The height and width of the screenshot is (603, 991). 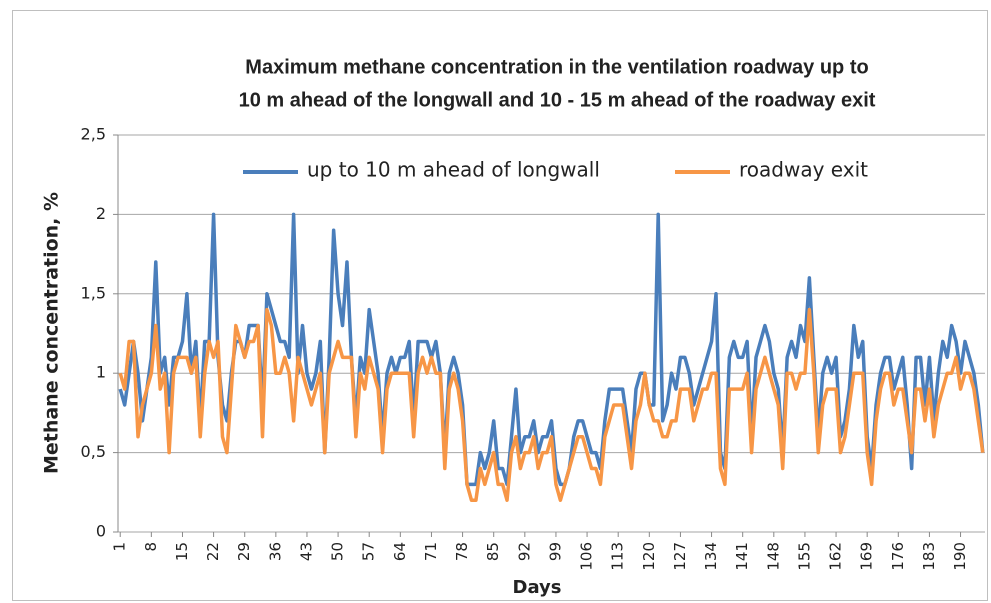 What do you see at coordinates (649, 556) in the screenshot?
I see `x-tick-label: 120` at bounding box center [649, 556].